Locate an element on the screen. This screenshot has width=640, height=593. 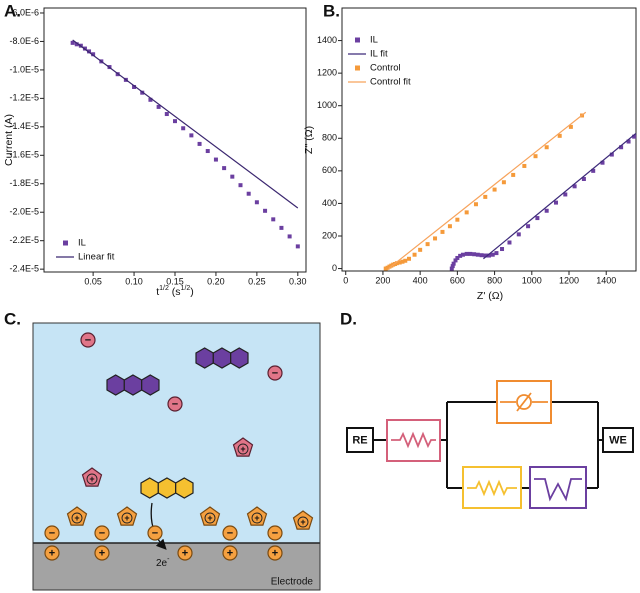
y-tick-label: -6.0E-6 is located at coordinates (24, 12).